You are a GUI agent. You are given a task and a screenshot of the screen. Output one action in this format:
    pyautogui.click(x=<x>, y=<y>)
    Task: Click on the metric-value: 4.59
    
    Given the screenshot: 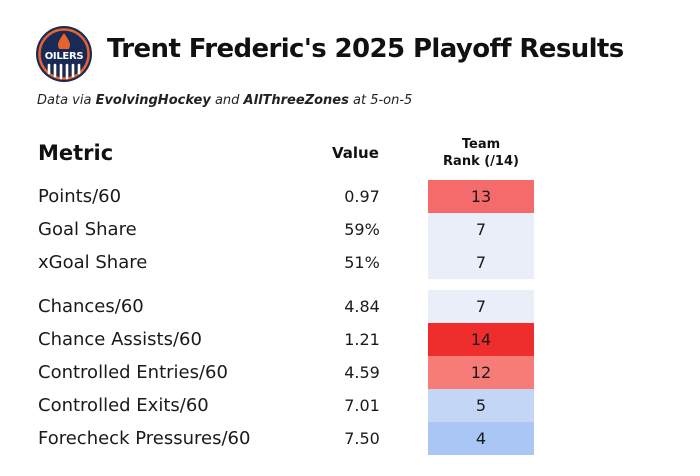 What is the action you would take?
    pyautogui.click(x=362, y=372)
    